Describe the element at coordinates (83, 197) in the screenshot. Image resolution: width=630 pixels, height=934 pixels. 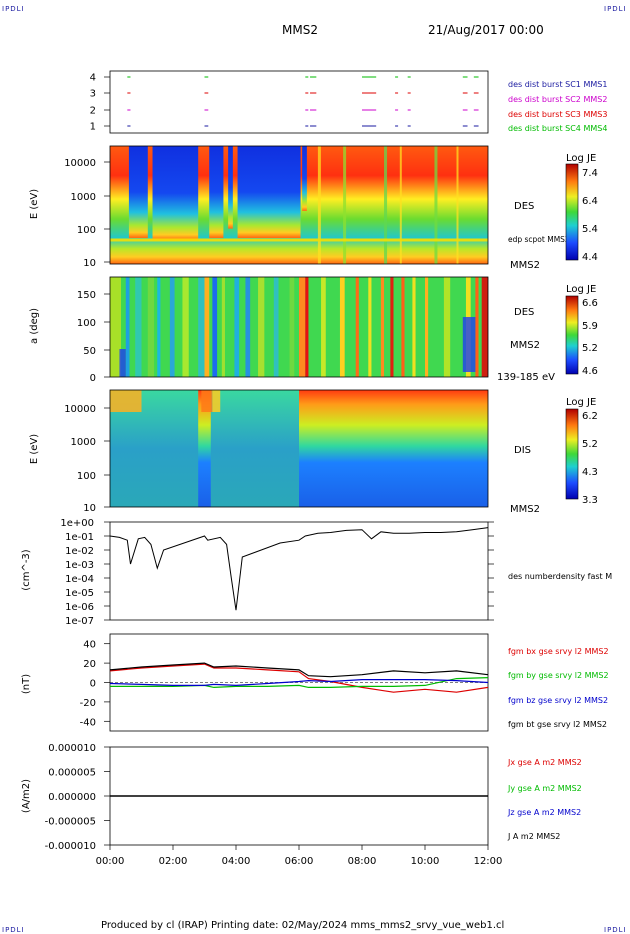
I see `des-energy-ytick: 1000` at that location.